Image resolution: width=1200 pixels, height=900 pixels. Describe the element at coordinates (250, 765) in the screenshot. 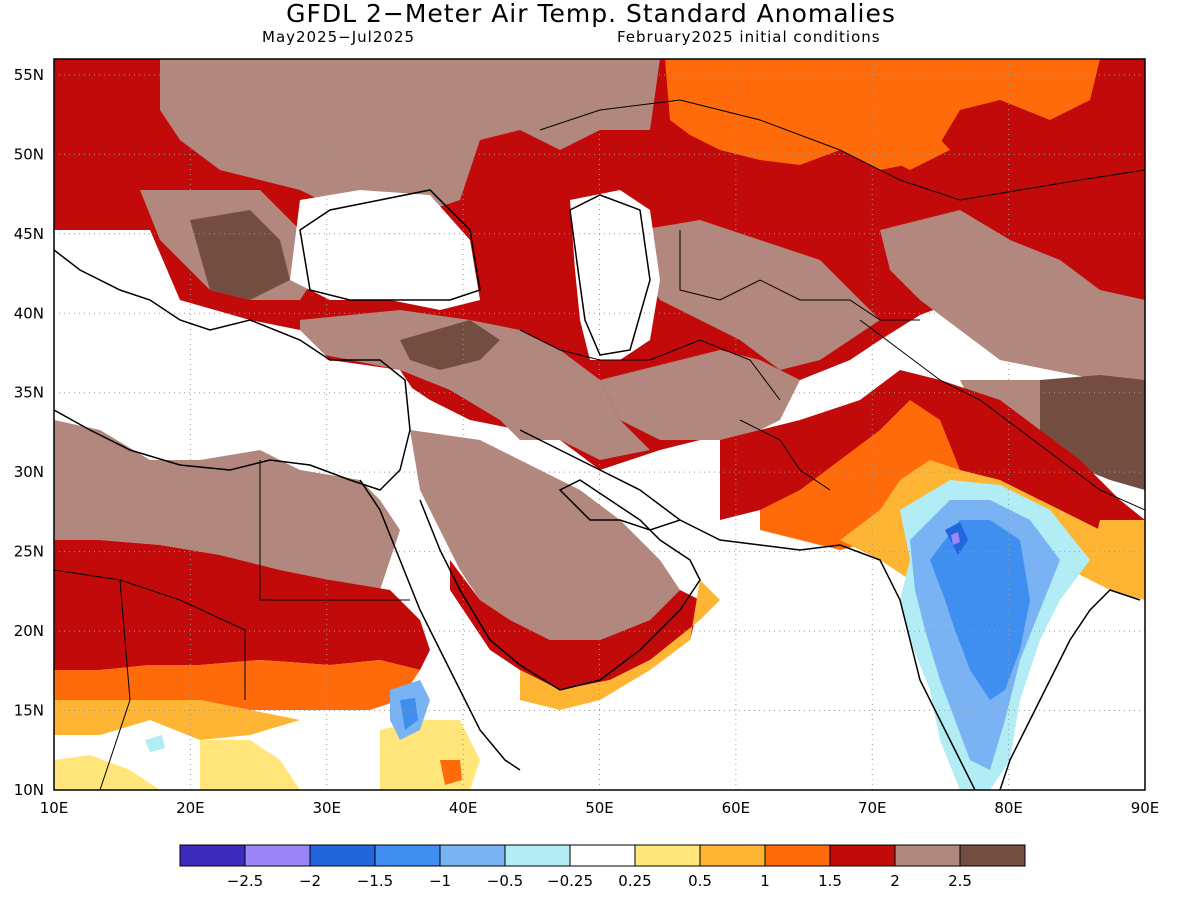

I see `anomaly-africa-yellow` at that location.